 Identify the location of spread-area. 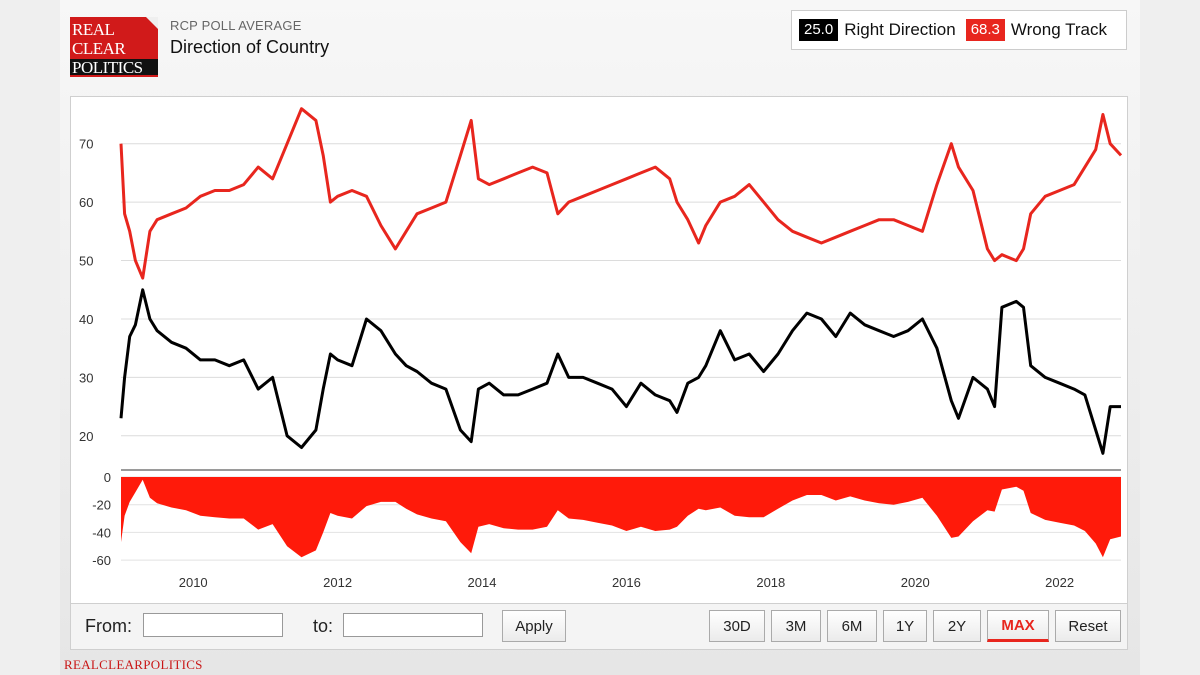
(621, 517).